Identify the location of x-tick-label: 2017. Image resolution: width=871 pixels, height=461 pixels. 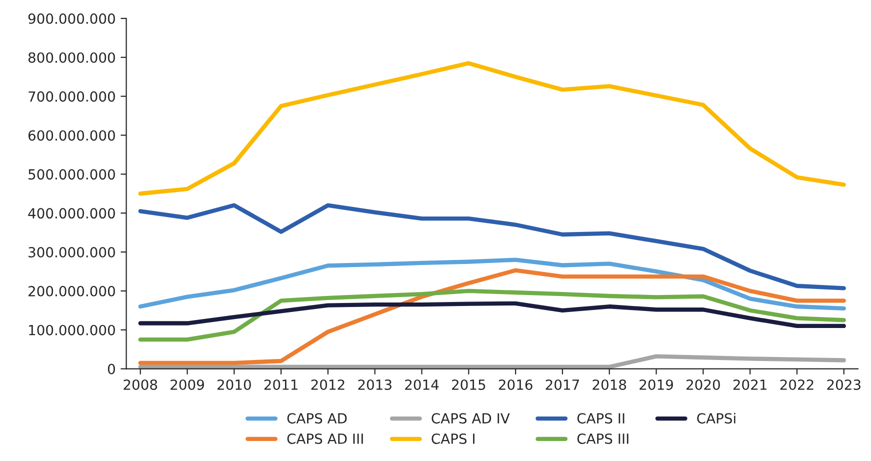
(562, 384).